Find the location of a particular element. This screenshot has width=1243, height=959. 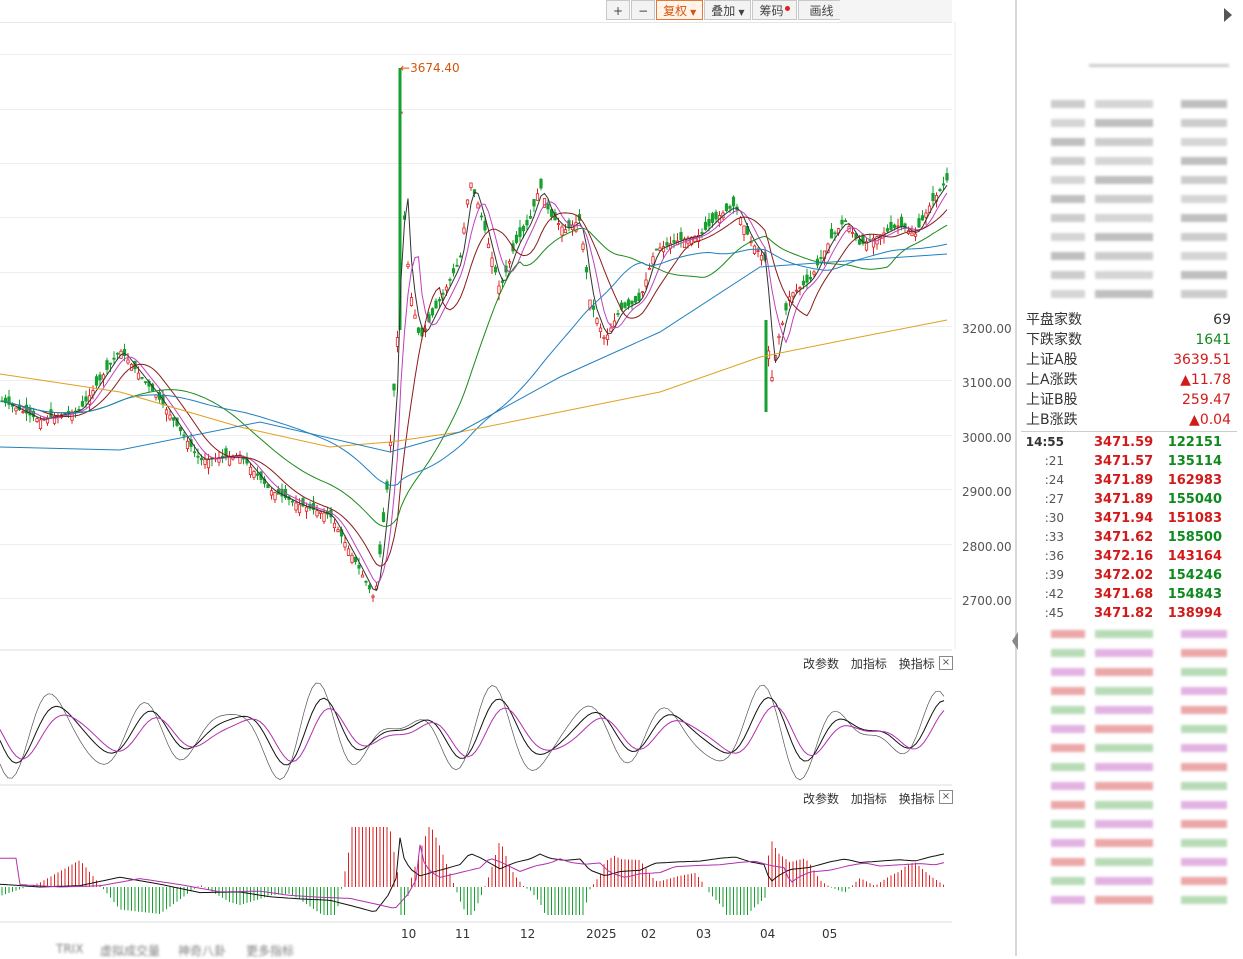

trade-volume: 155040 is located at coordinates (1194, 499).